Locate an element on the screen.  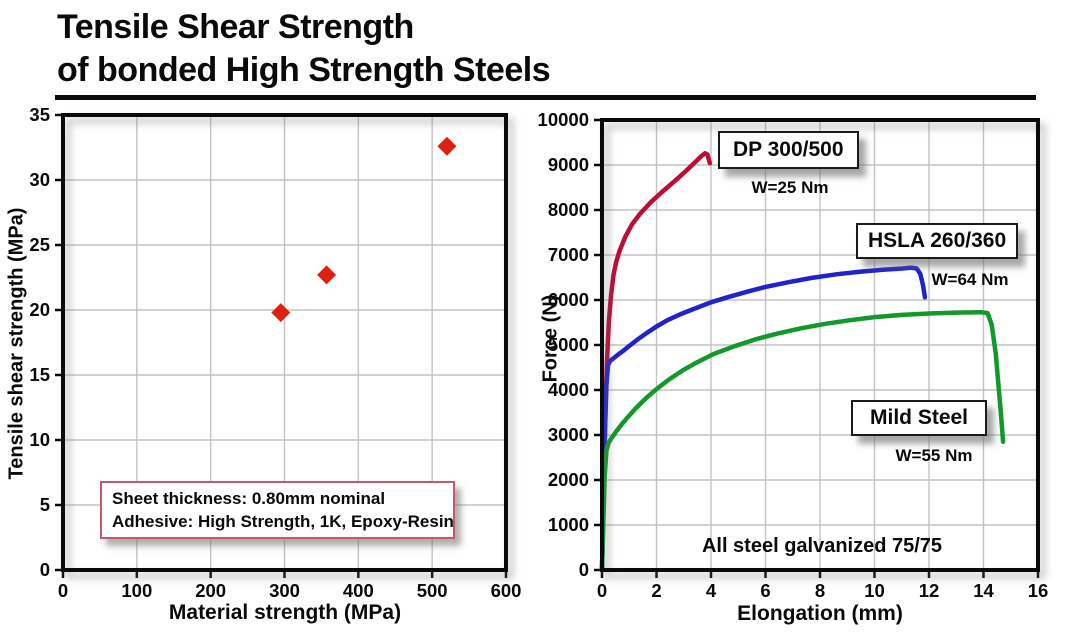
hsla-energy-note: W=64 Nm is located at coordinates (970, 279).